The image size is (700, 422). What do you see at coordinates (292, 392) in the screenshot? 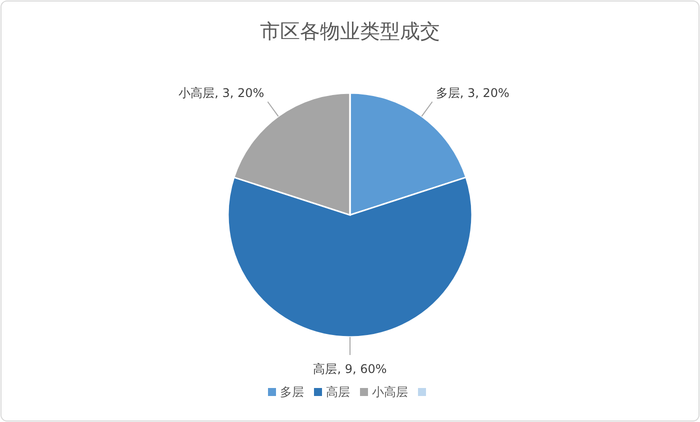
I see `legend-label: 多层` at bounding box center [292, 392].